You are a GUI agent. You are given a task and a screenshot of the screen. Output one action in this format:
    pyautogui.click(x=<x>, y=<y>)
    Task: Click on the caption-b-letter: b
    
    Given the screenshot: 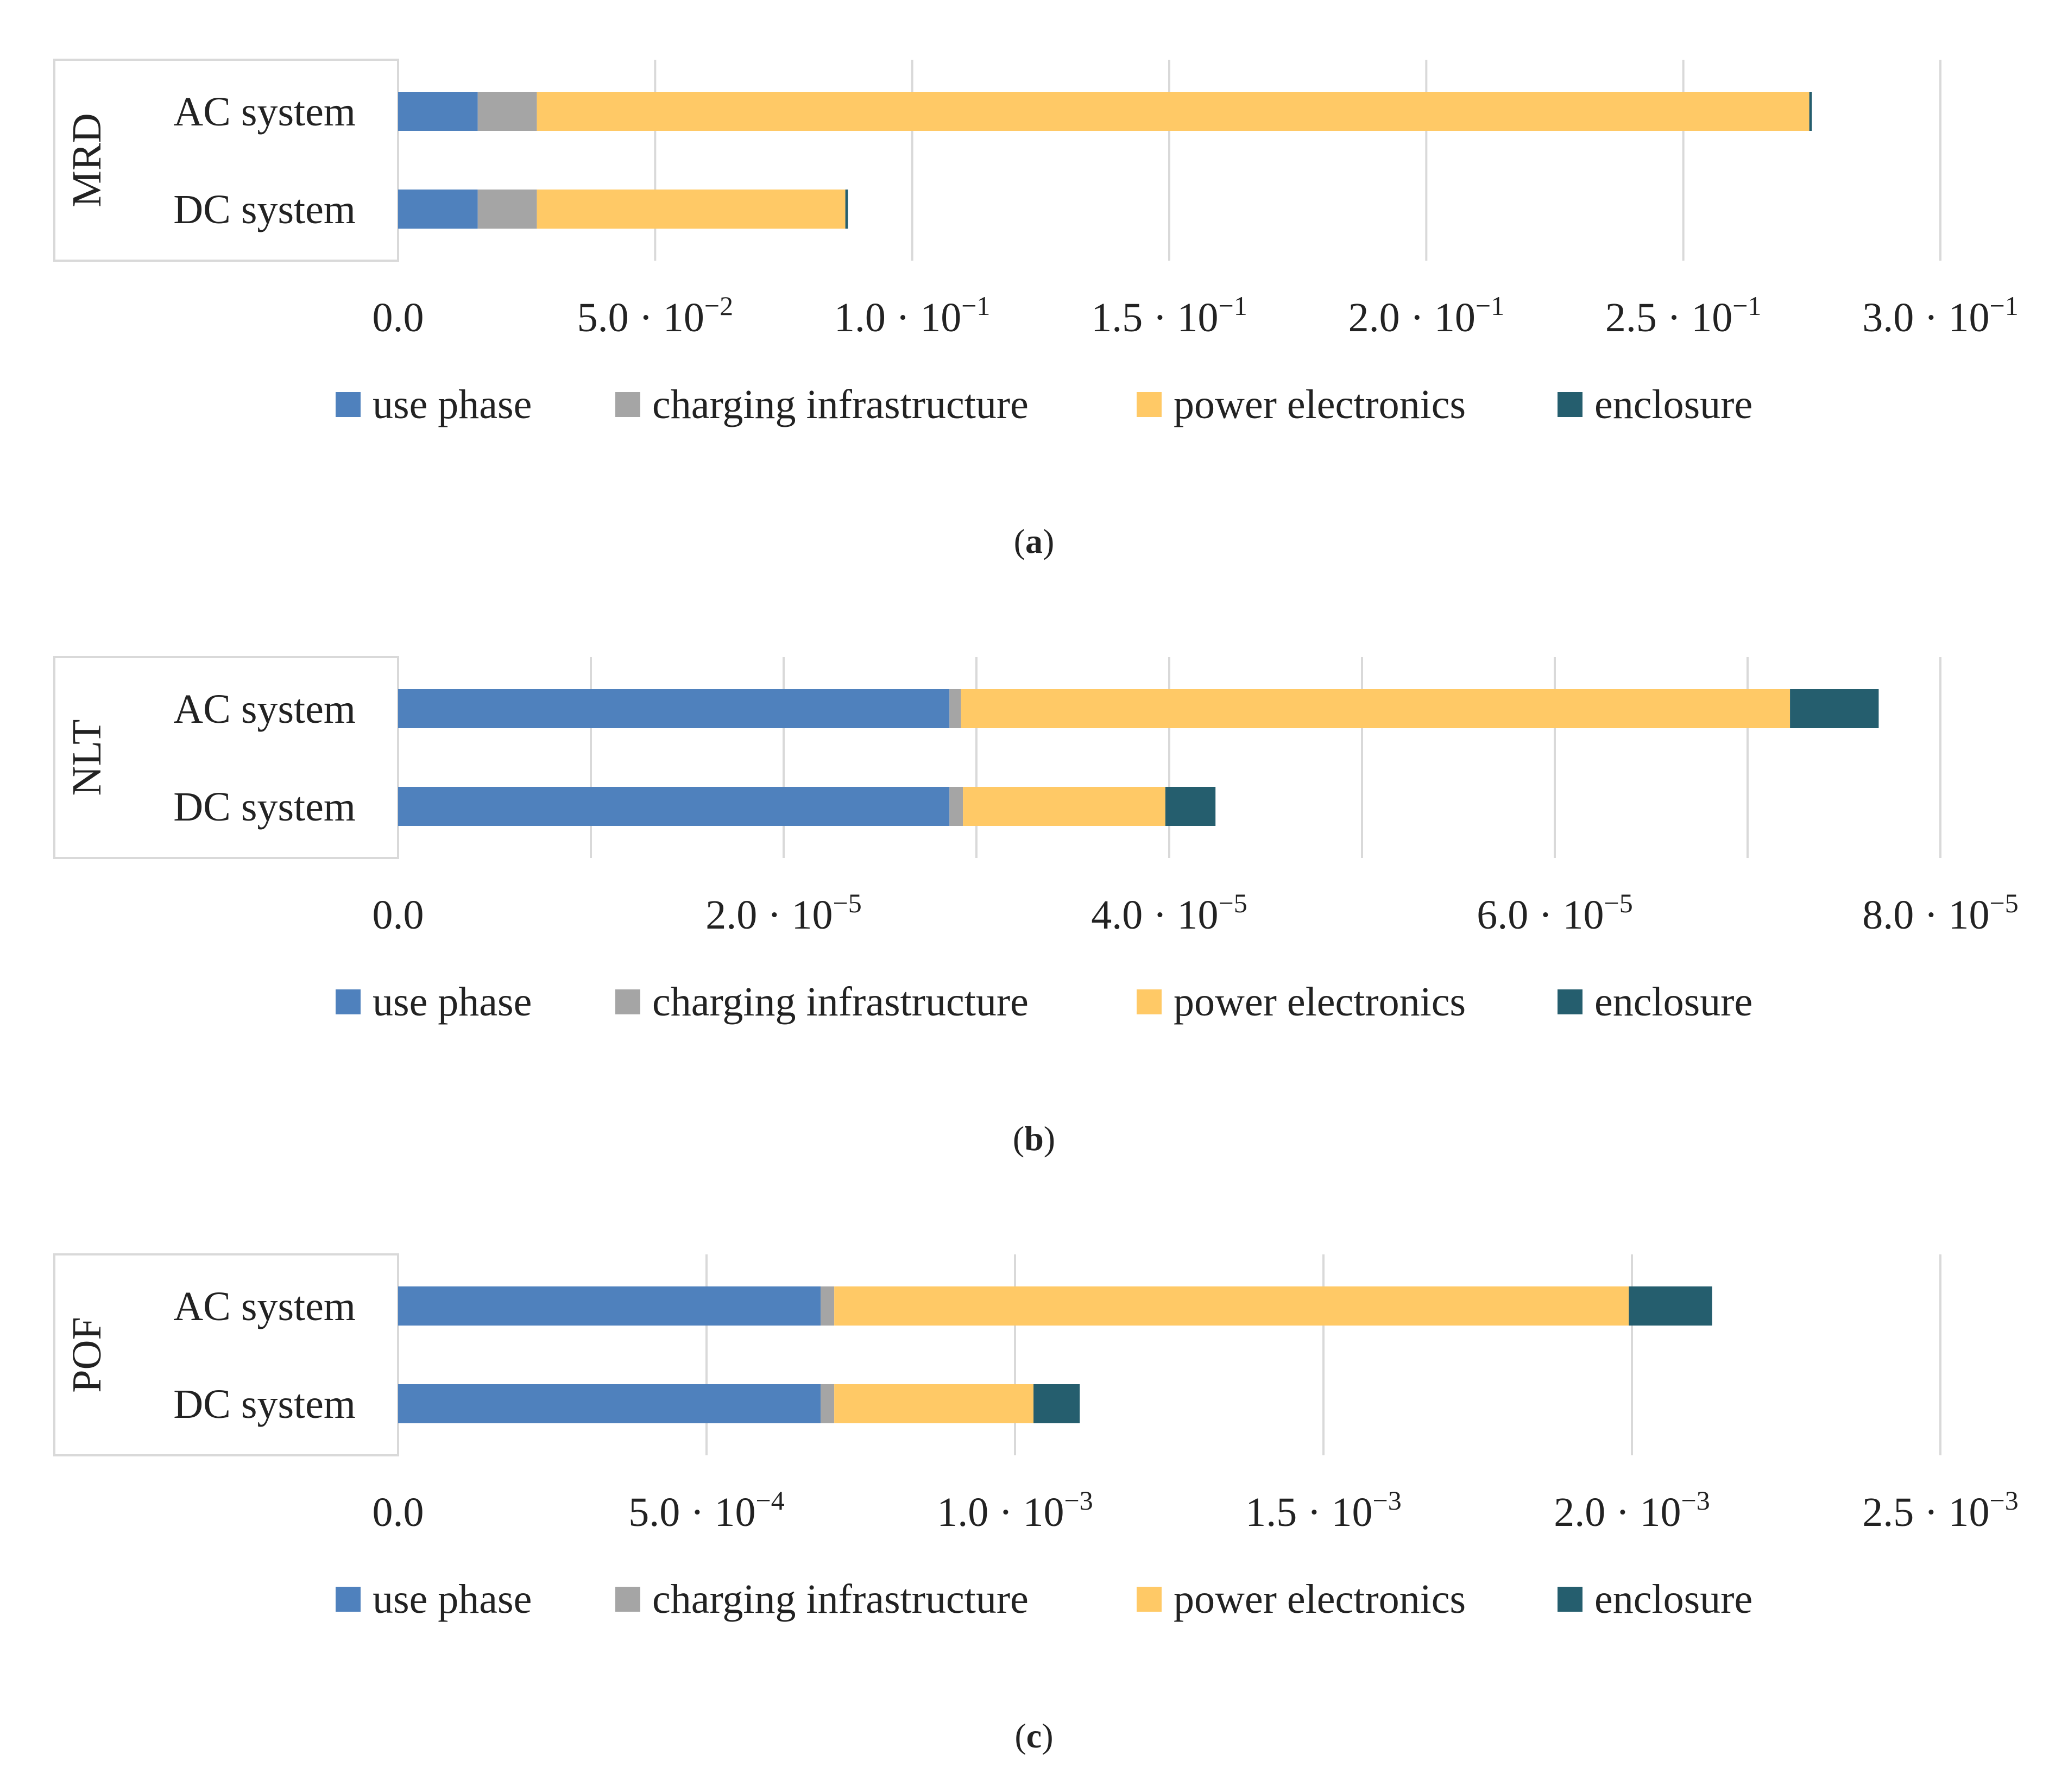 What is the action you would take?
    pyautogui.click(x=1034, y=1139)
    